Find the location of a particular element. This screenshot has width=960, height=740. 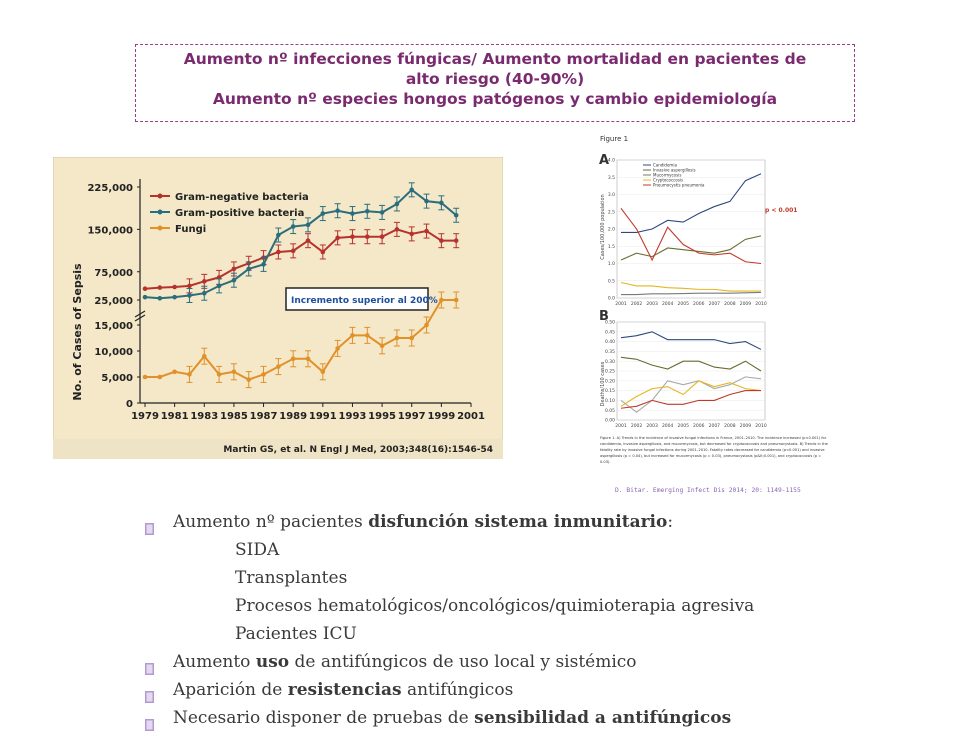

panel-ytick-label: 0.00 is located at coordinates (610, 421).